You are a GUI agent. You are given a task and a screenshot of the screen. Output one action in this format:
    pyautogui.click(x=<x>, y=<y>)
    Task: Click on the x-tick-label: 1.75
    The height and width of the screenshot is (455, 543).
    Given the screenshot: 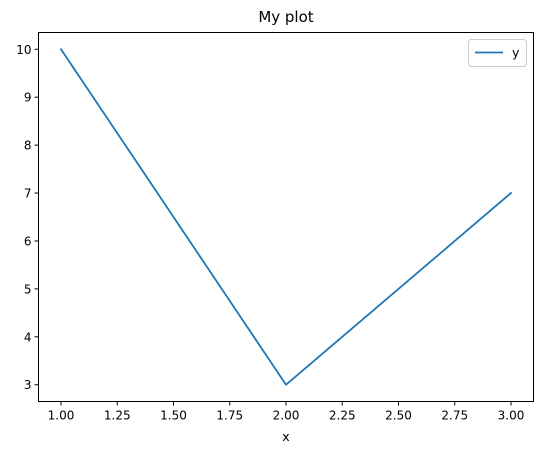 What is the action you would take?
    pyautogui.click(x=229, y=416)
    